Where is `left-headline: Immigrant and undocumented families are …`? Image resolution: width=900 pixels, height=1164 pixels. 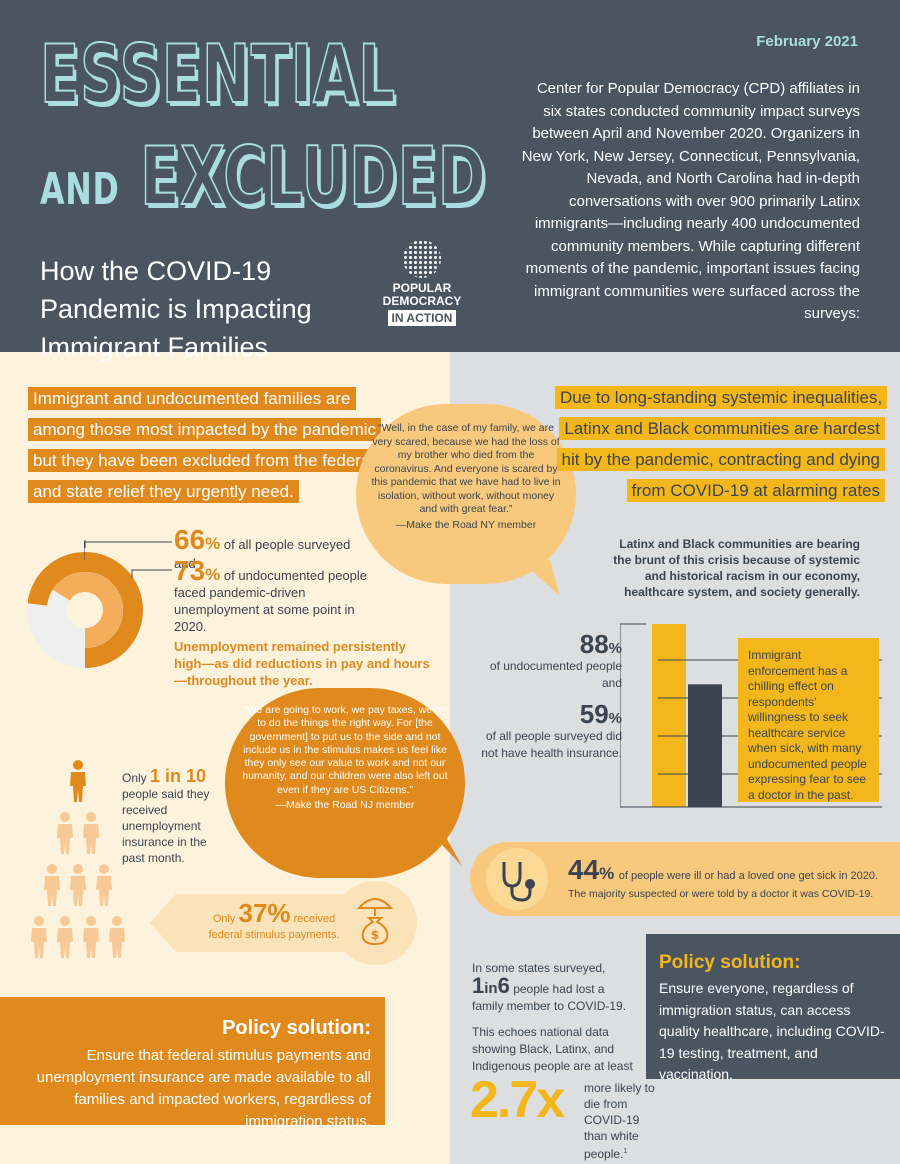 left-headline: Immigrant and undocumented families are … is located at coordinates (205, 445).